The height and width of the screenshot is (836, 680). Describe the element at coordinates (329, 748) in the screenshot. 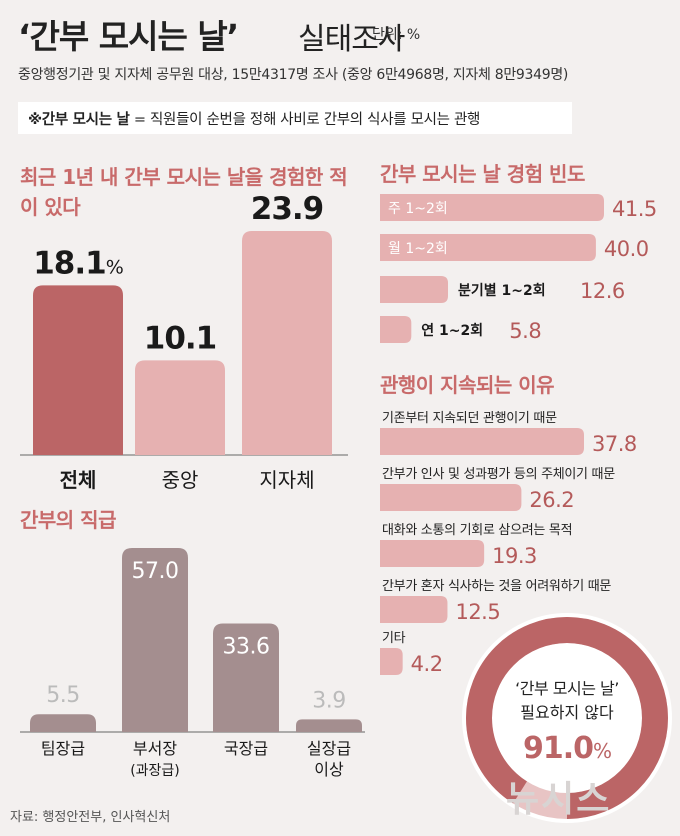

I see `position-category-label: 실장급` at that location.